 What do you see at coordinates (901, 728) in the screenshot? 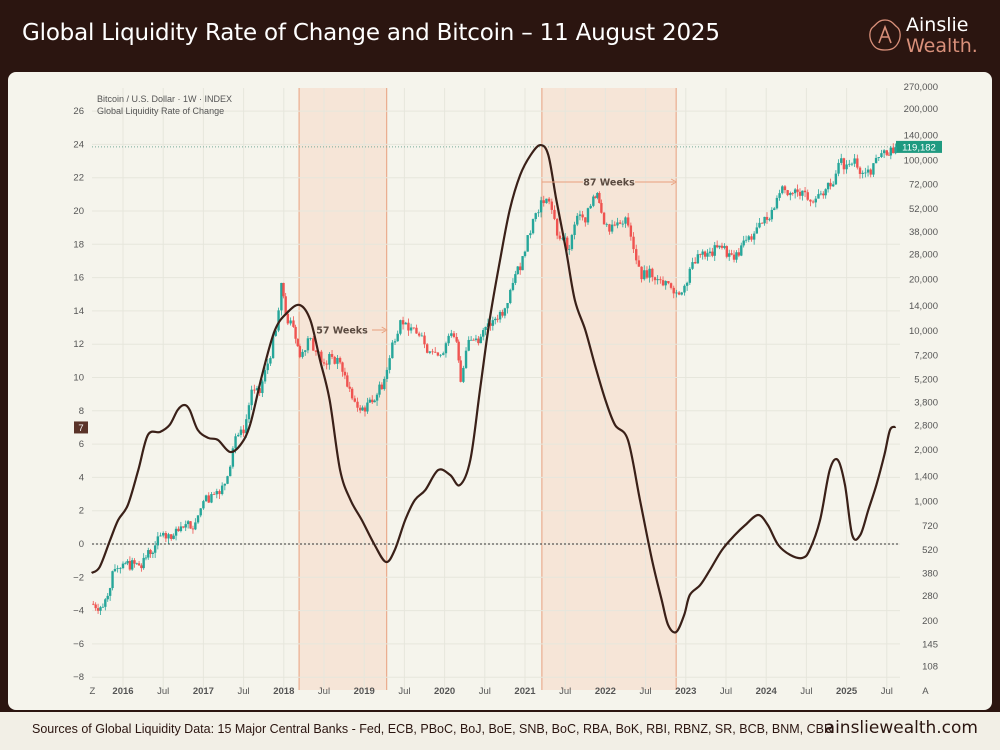
I see `footer-website-link: ainsliewealth.com` at bounding box center [901, 728].